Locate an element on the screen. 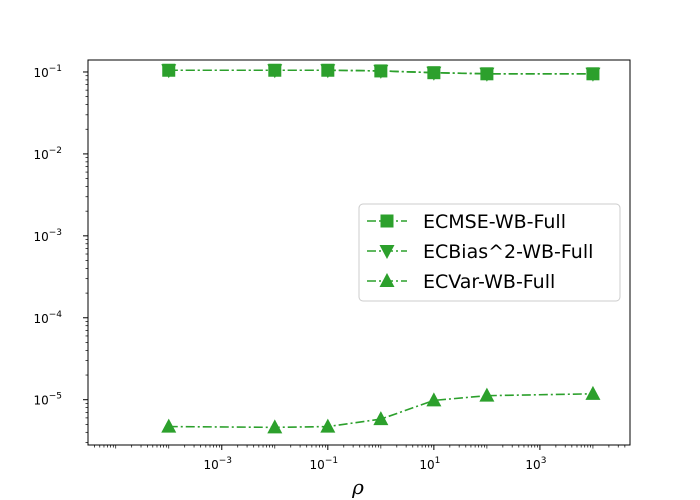 The width and height of the screenshot is (700, 500). legend-item: ECMSE-WB-Full is located at coordinates (466, 222).